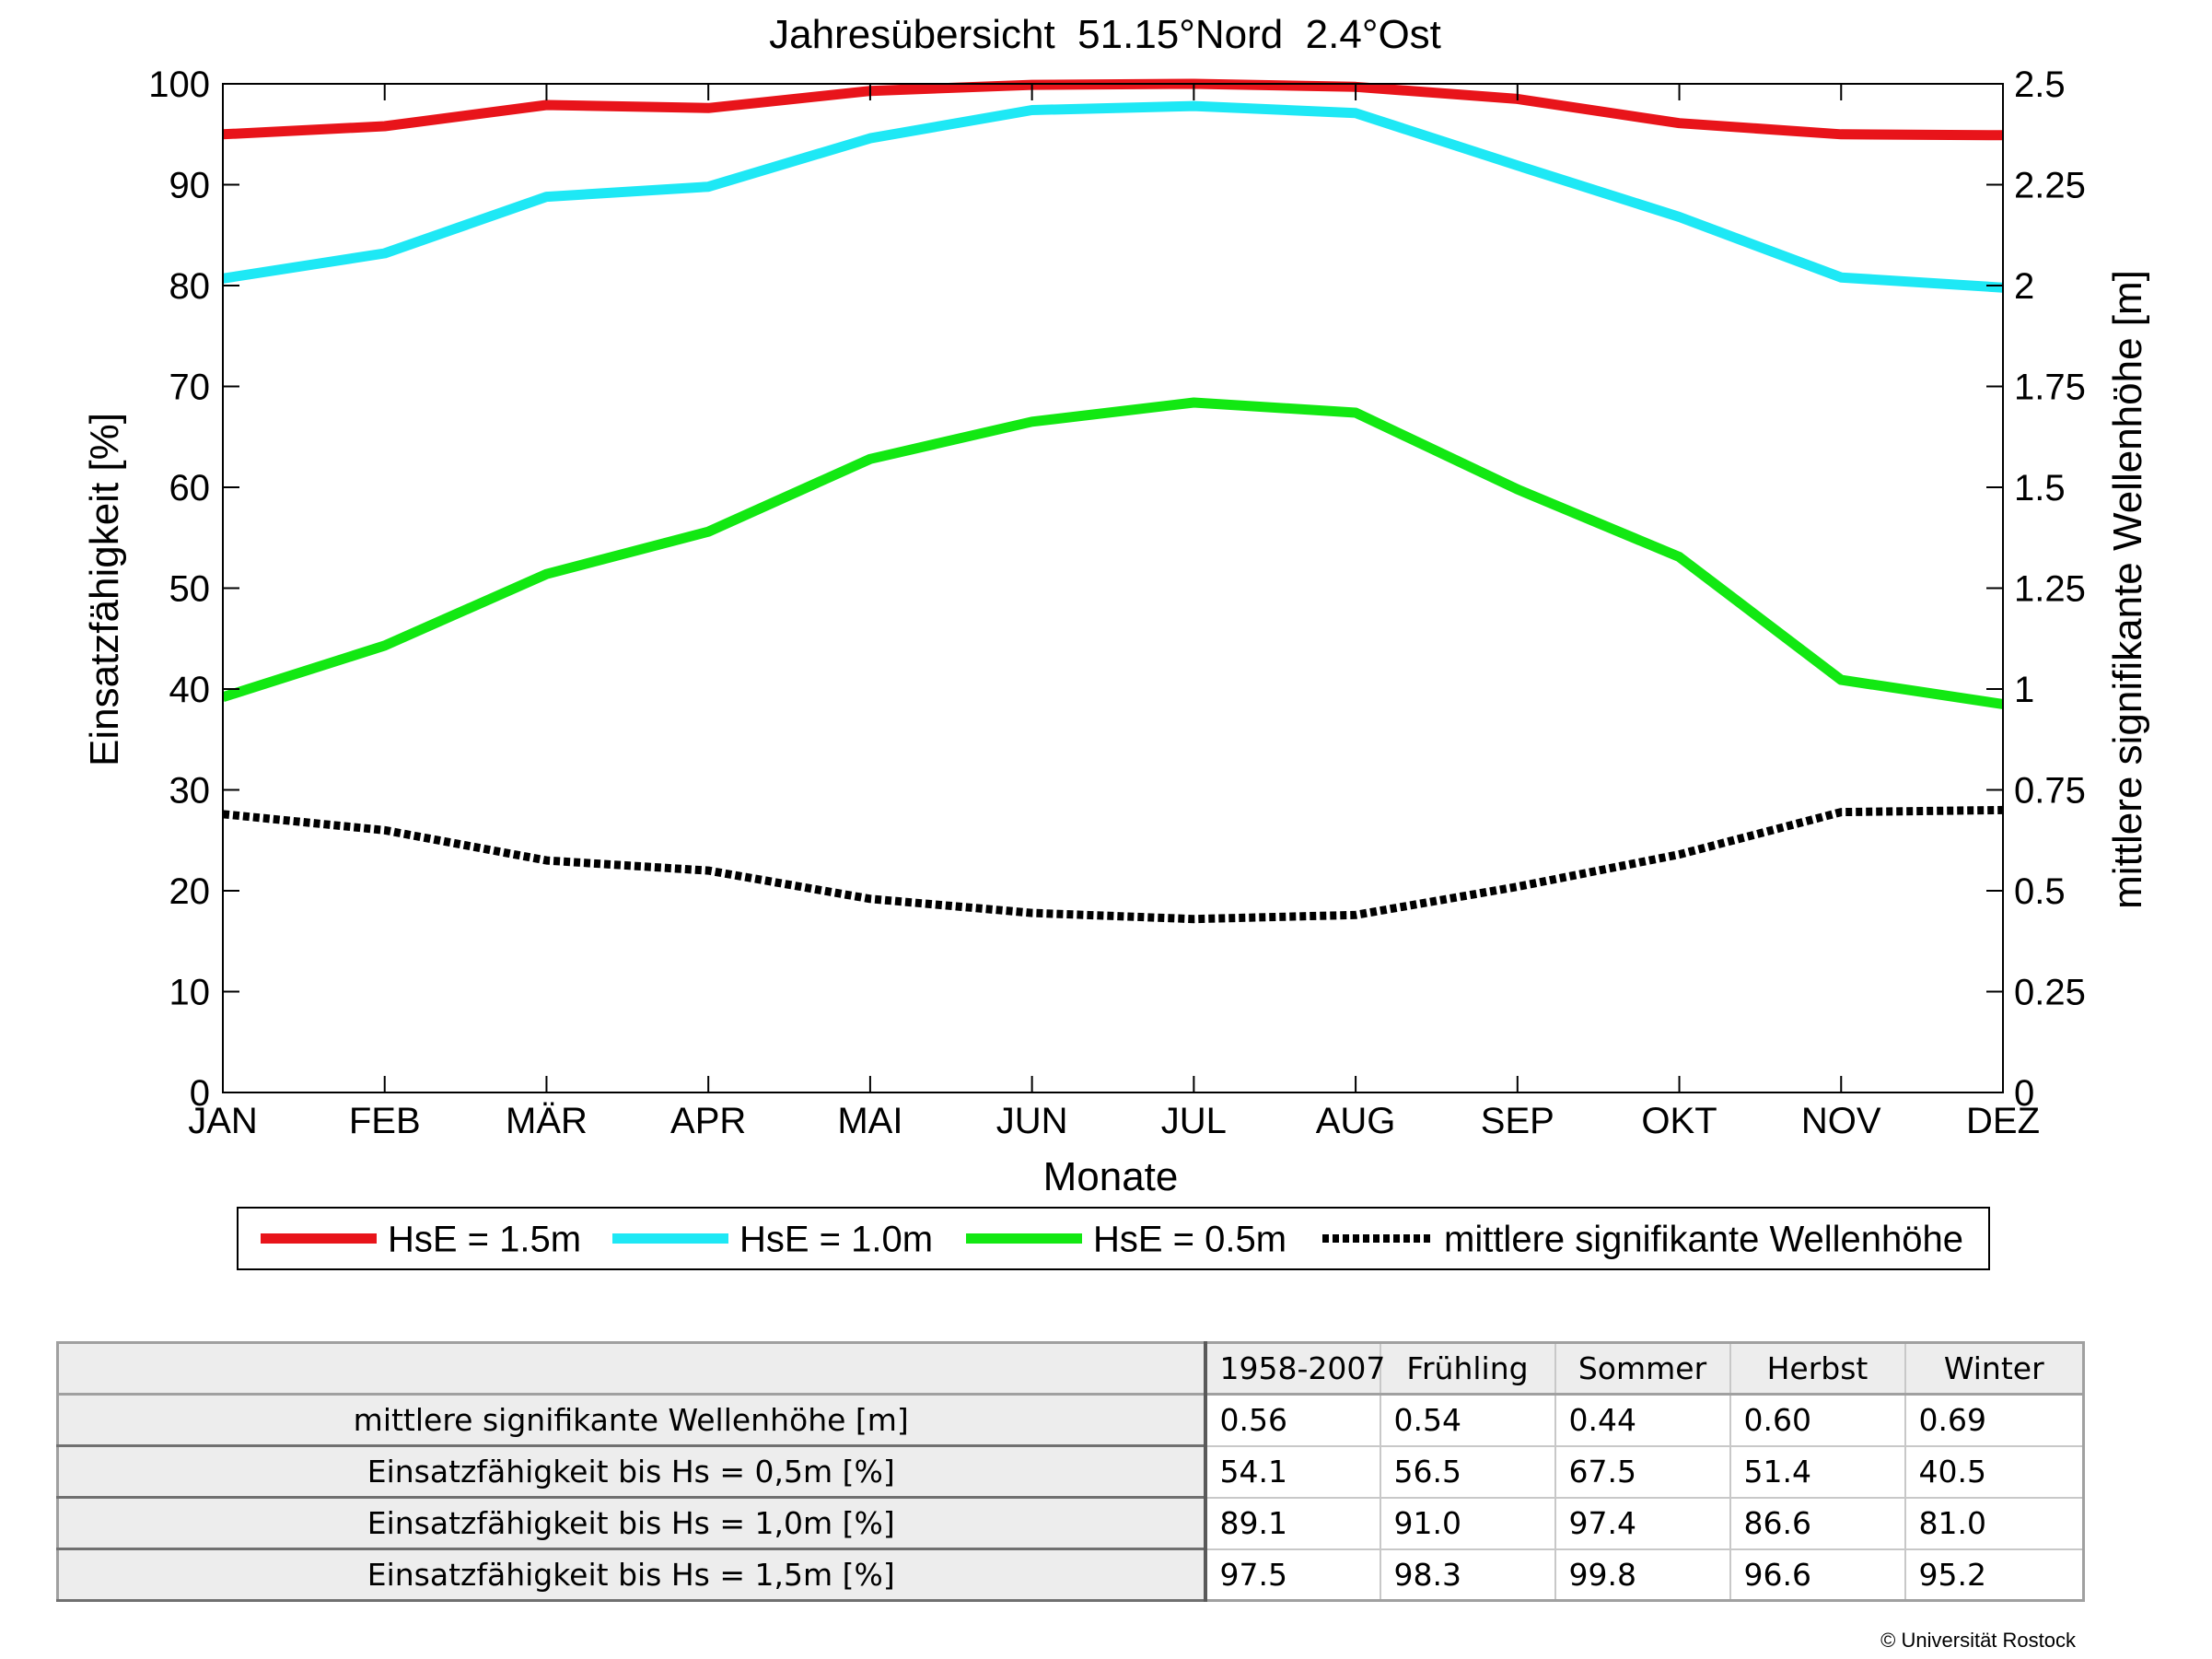  What do you see at coordinates (1818, 1420) in the screenshot?
I see `table-cell: 0.60` at bounding box center [1818, 1420].